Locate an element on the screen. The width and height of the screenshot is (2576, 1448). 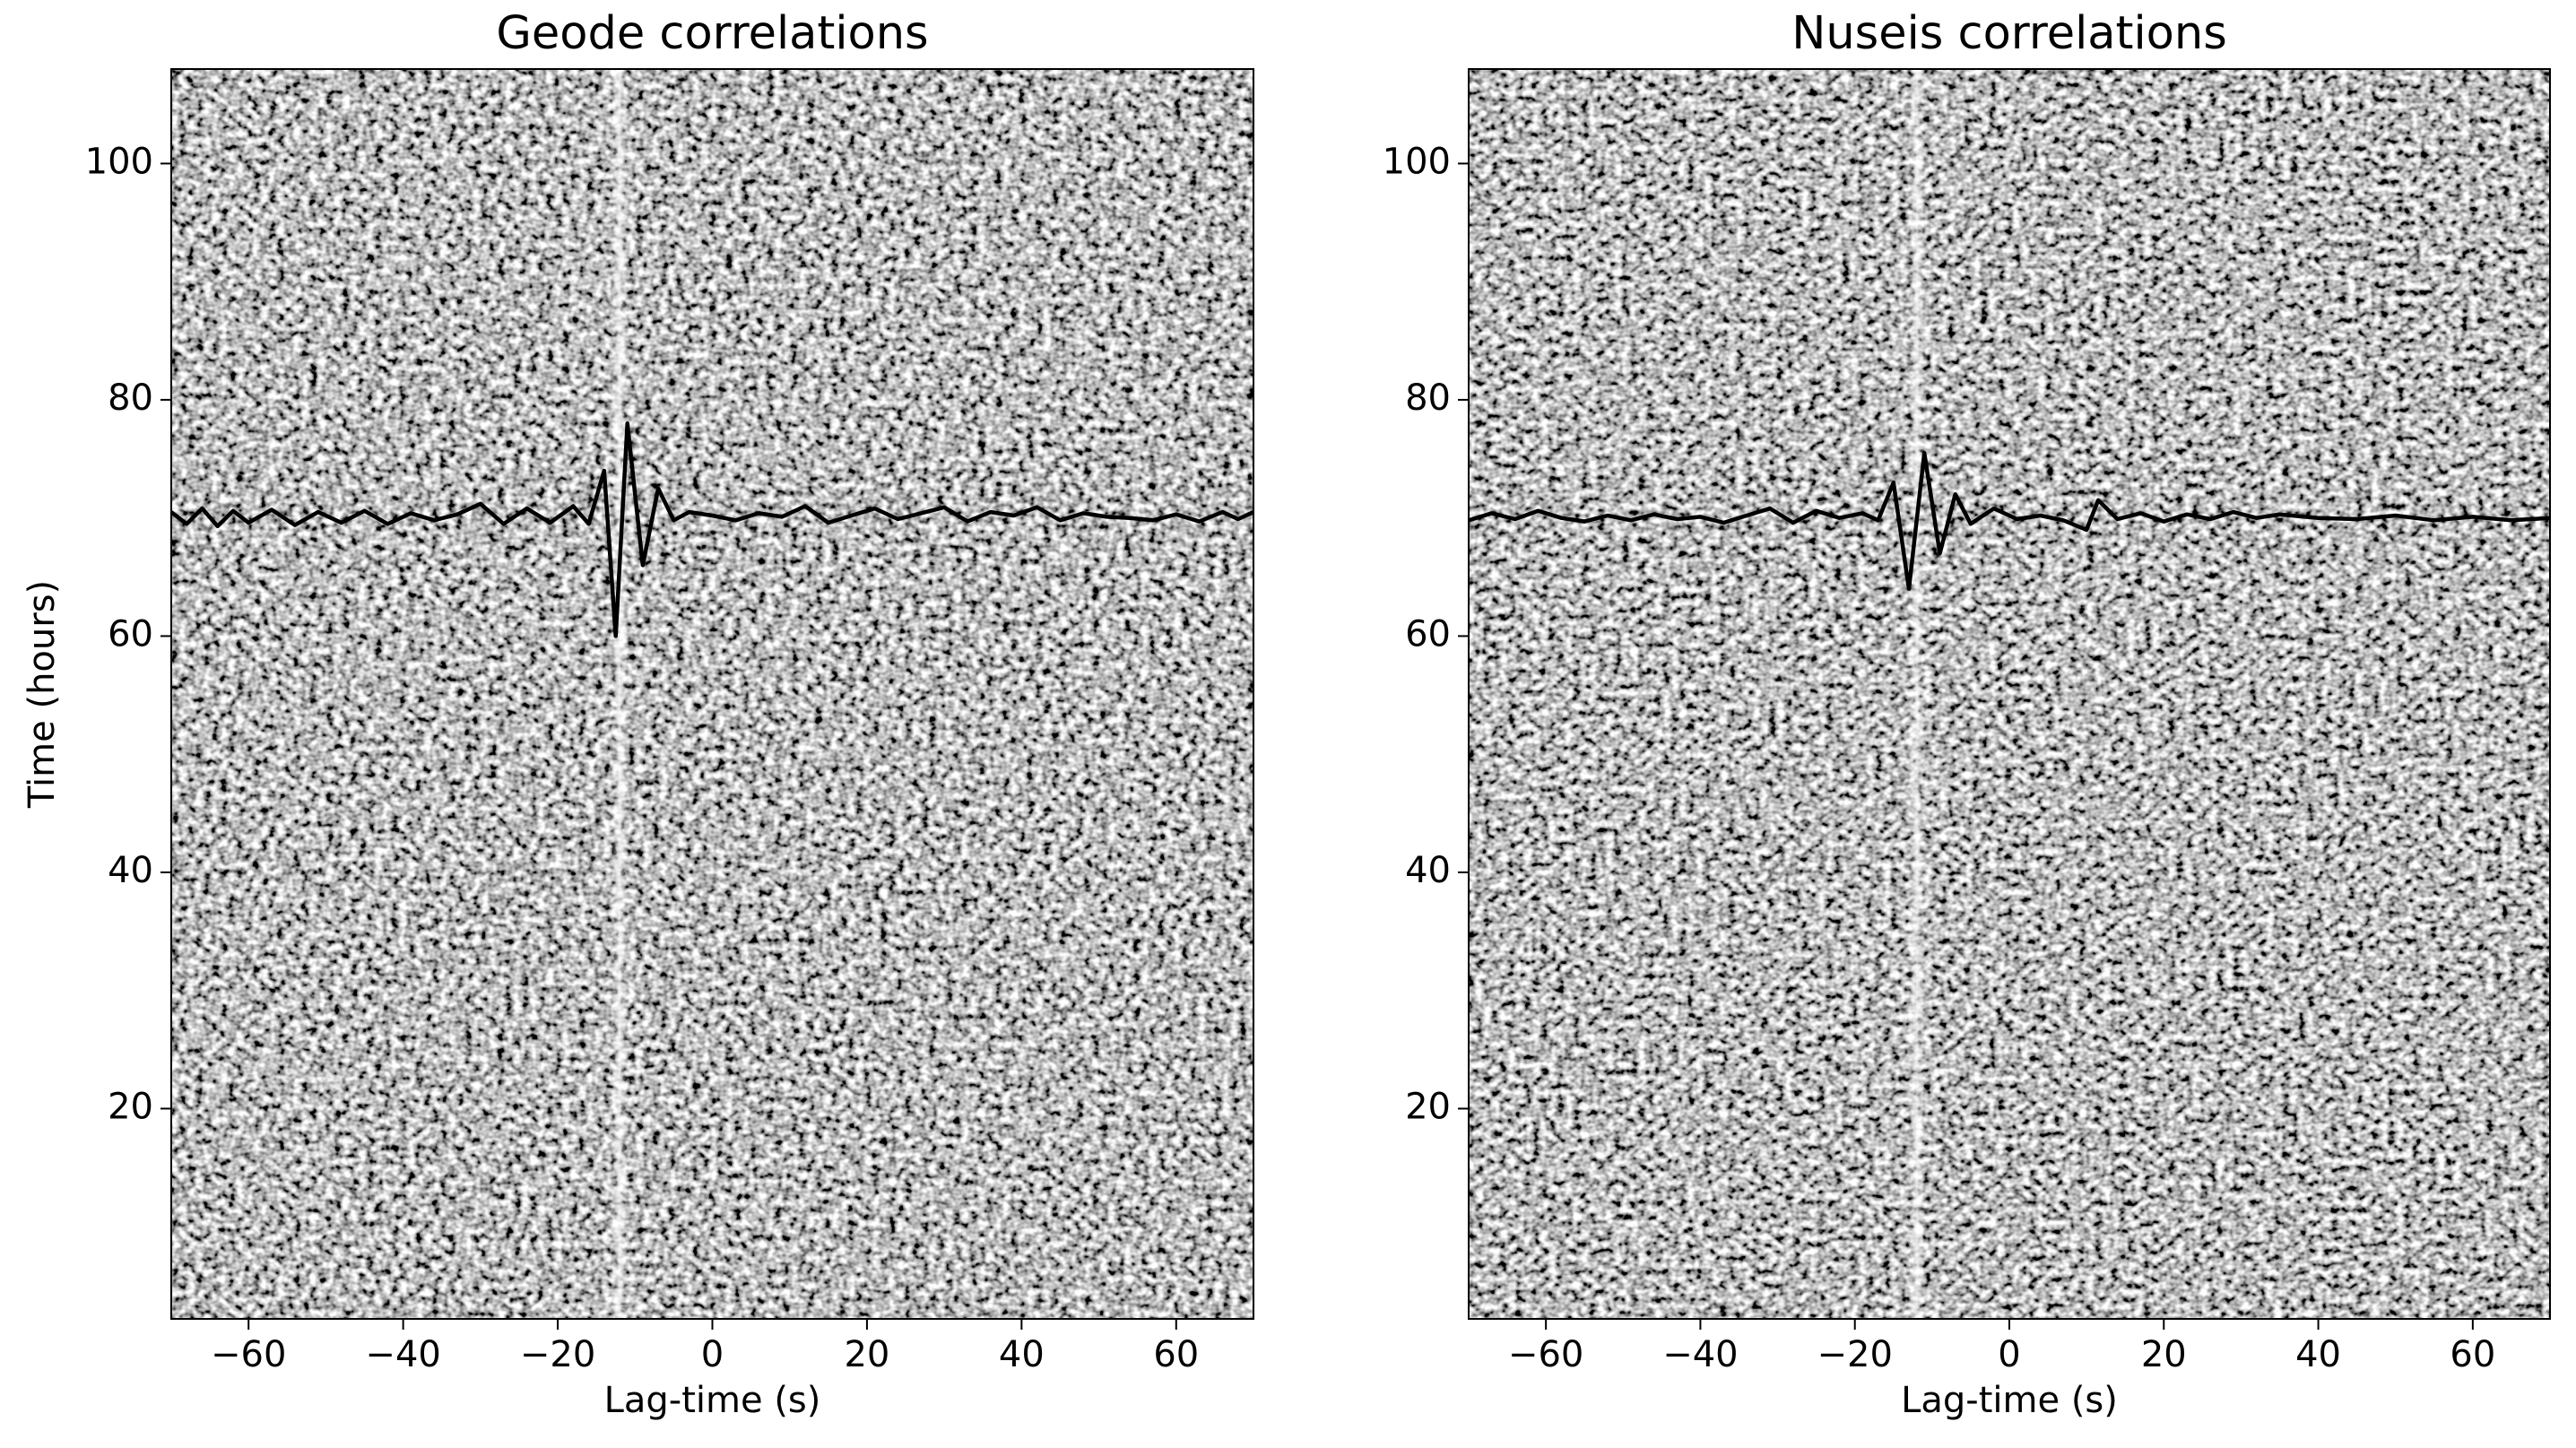
chart-title: Geode correlations is located at coordinates (712, 34).